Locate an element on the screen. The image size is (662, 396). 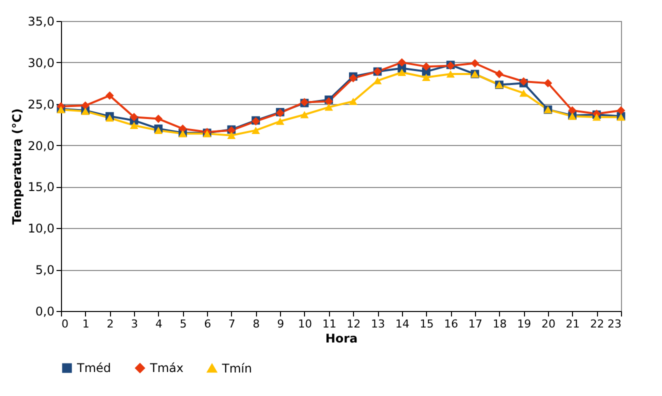
x-tick-label: 15 is located at coordinates (427, 324).